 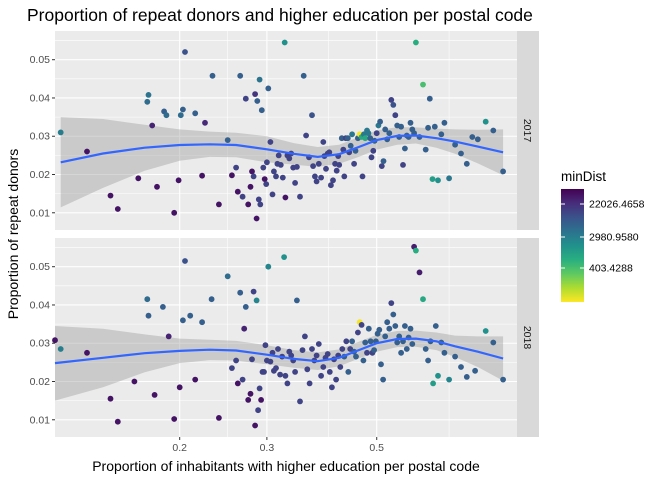 I want to click on legend: minDist 22026.4658 2980.9580 403.4288, so click(x=603, y=235).